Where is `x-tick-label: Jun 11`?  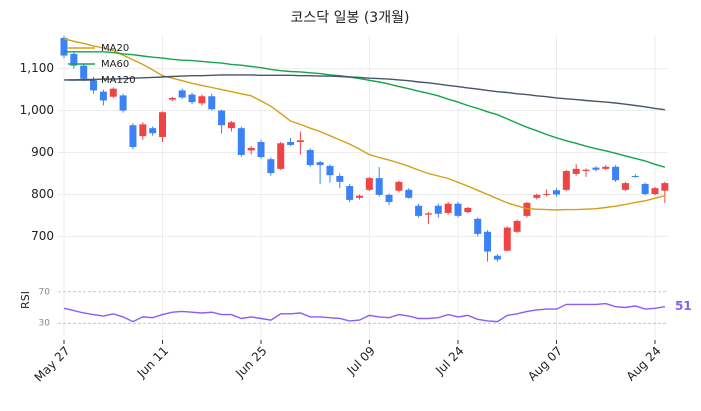 x-tick-label: Jun 11 is located at coordinates (152, 362).